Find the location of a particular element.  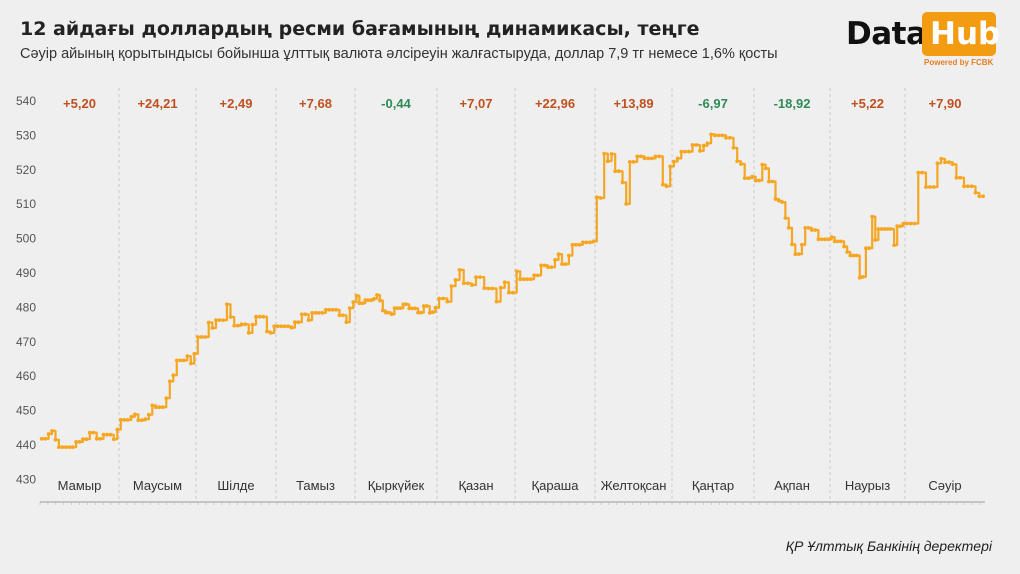

month-label: Маусым is located at coordinates (157, 485).